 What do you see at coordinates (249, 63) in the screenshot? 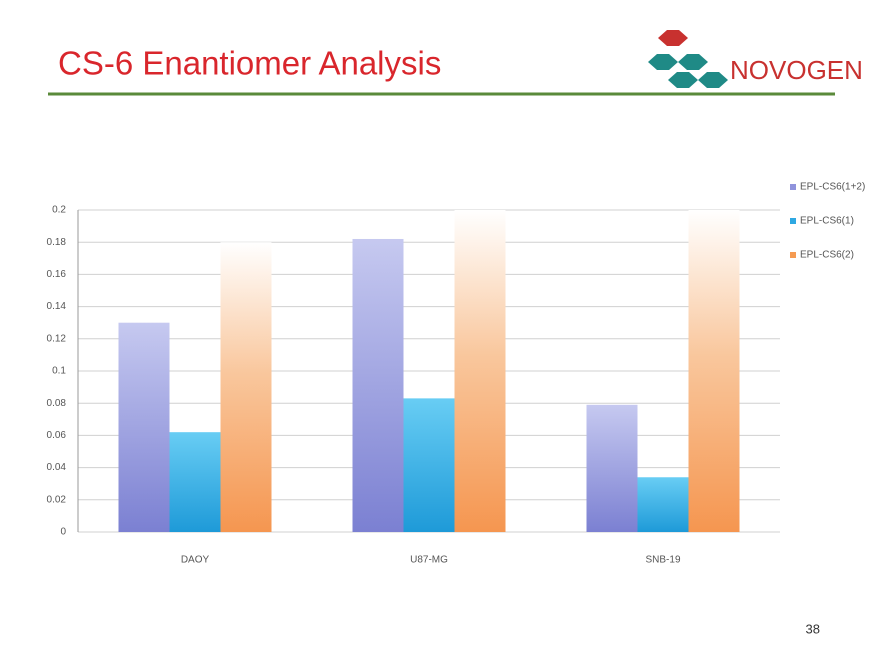
I see `slide-title: CS-6 Enantiomer Analysis` at bounding box center [249, 63].